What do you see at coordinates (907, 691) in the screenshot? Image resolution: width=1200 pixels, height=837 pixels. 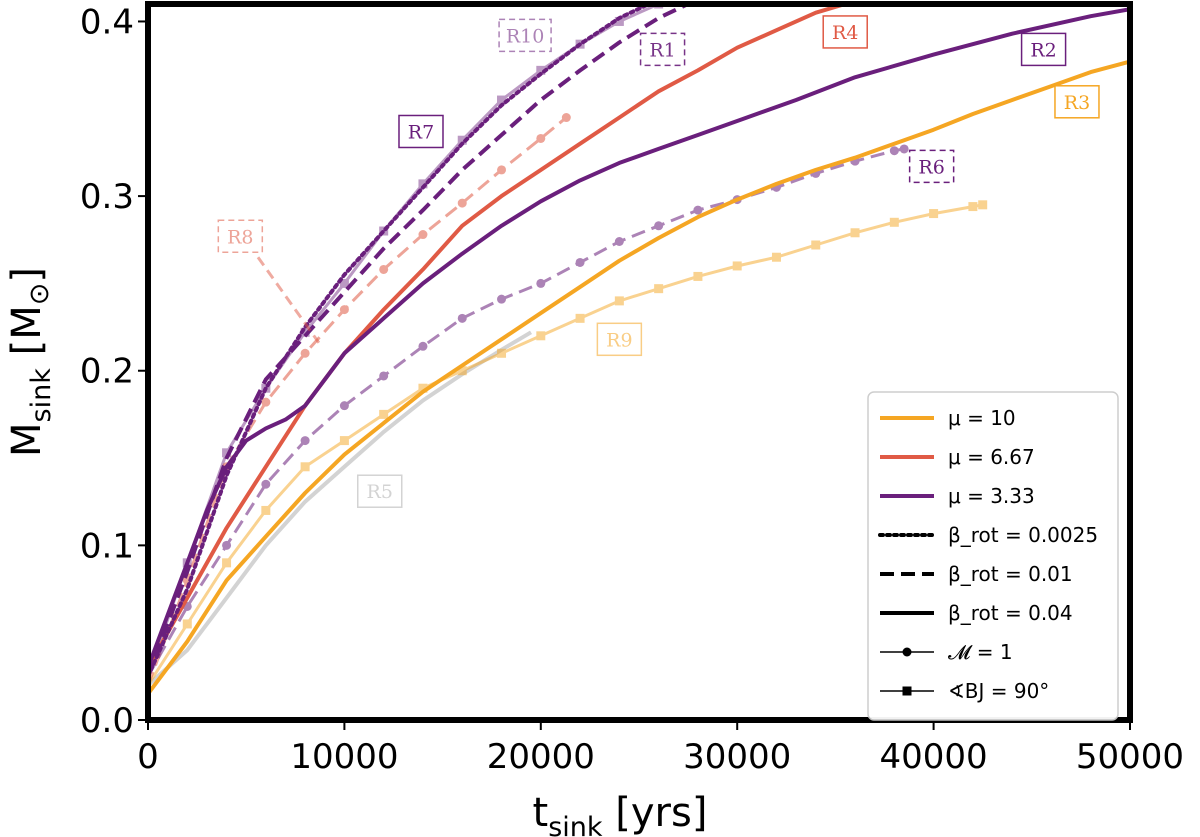 I see `legend-marker-square` at bounding box center [907, 691].